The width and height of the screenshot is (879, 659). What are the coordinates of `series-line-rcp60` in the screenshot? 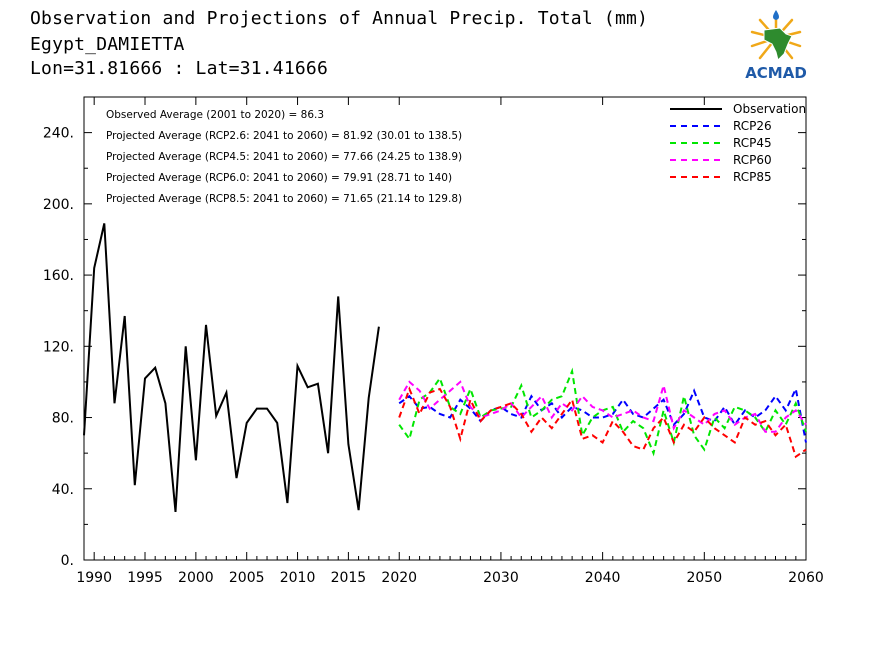 It's located at (602, 406).